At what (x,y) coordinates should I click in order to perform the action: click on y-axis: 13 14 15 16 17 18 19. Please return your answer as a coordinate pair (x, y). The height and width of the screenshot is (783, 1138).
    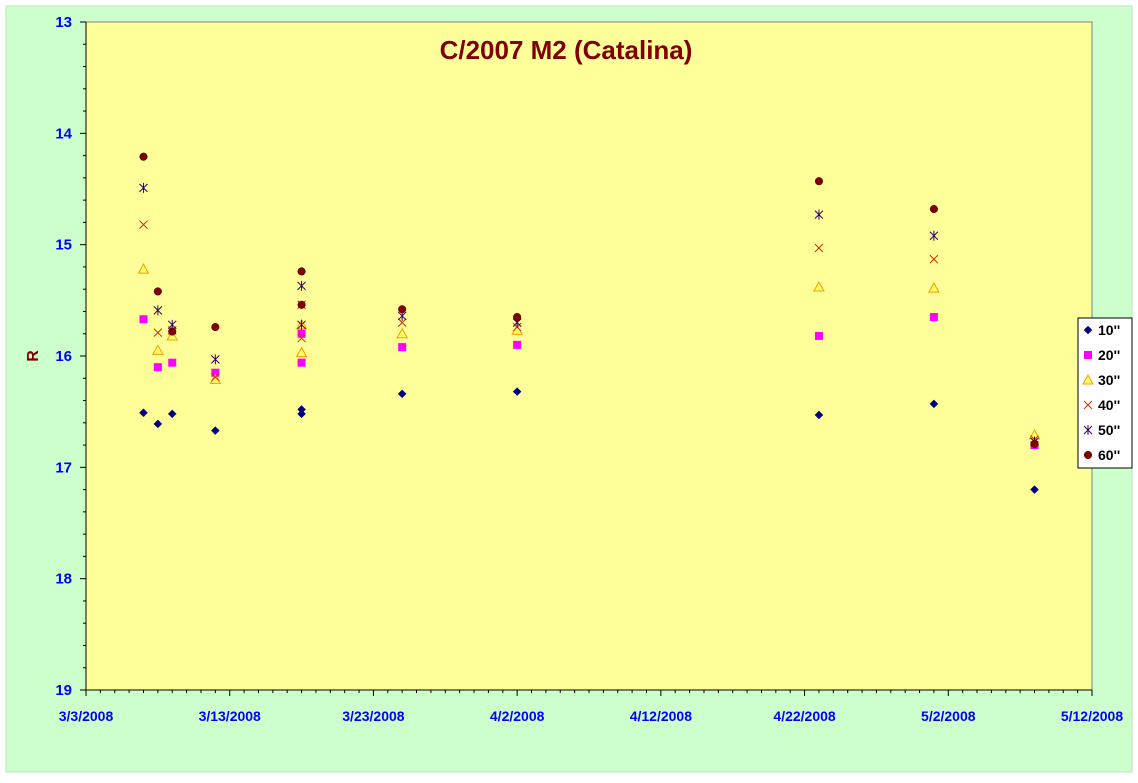
    Looking at the image, I should click on (71, 356).